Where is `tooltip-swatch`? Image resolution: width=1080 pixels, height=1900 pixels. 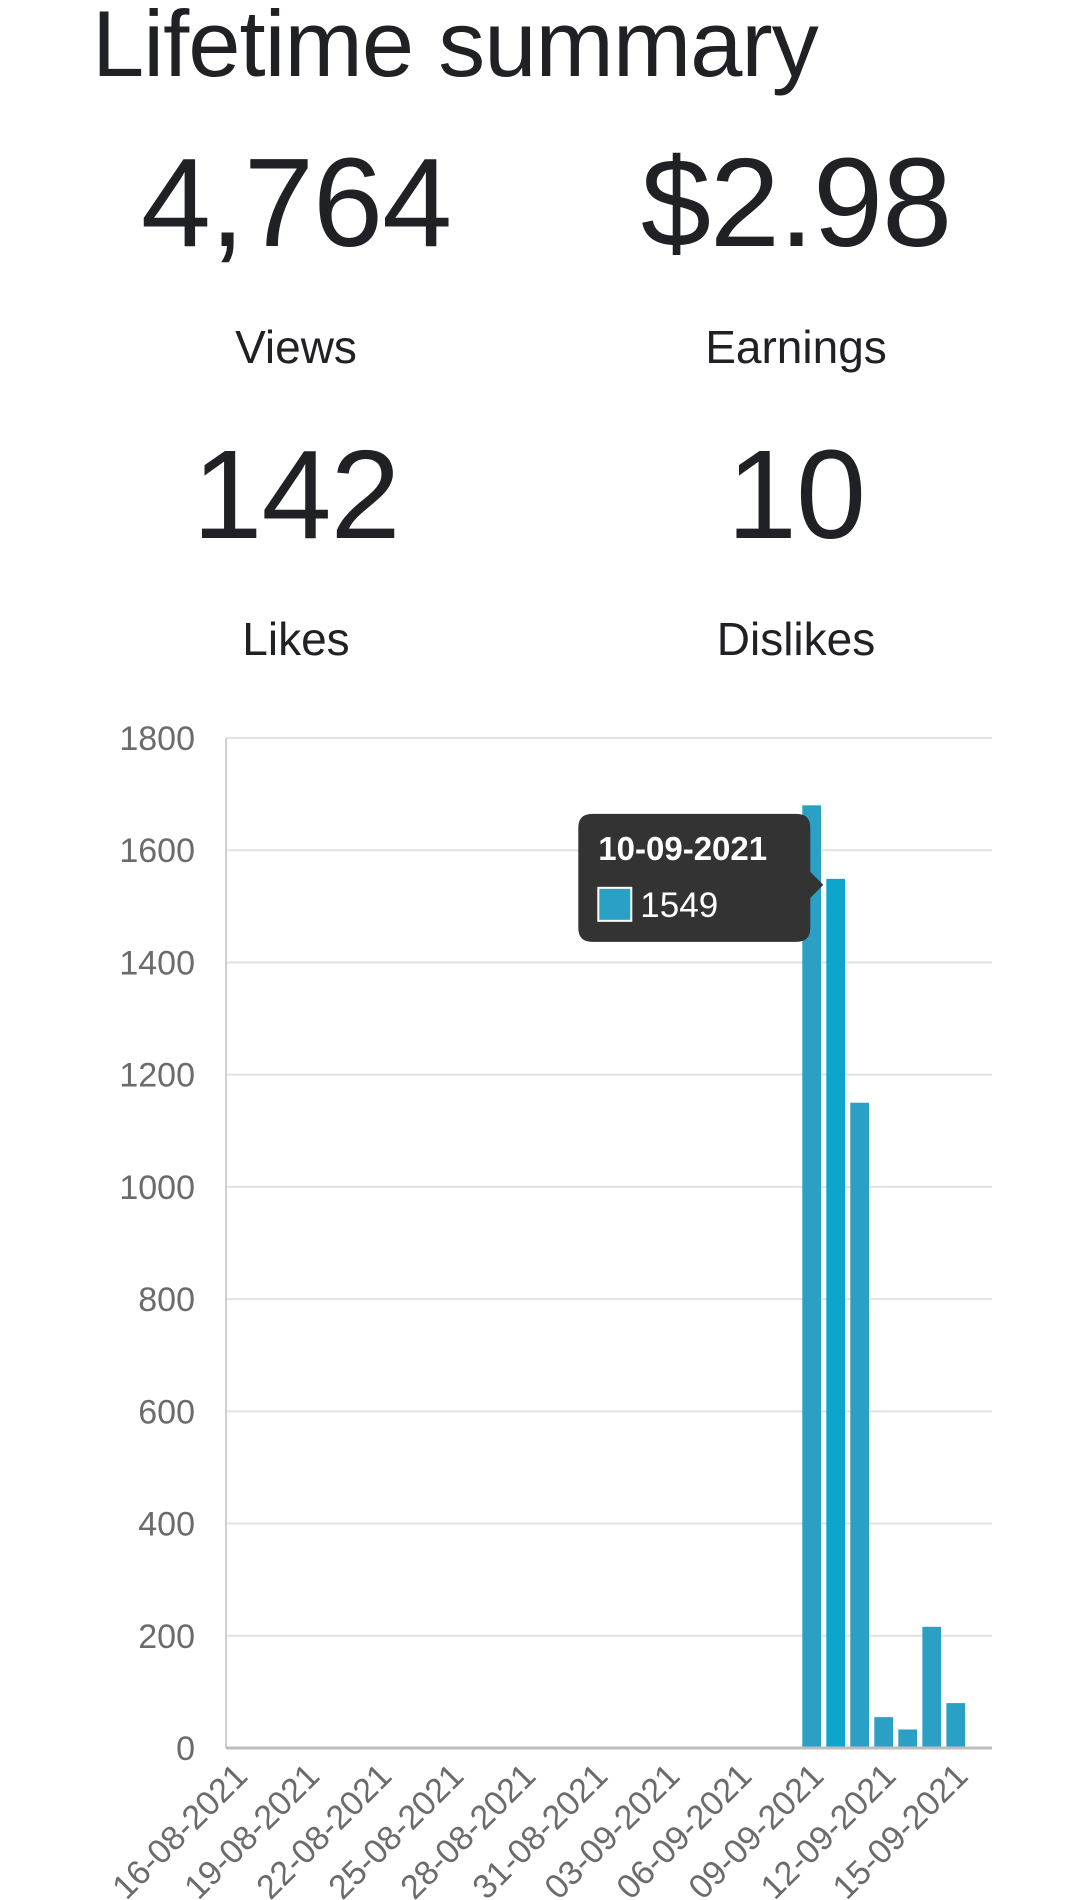
tooltip-swatch is located at coordinates (615, 904).